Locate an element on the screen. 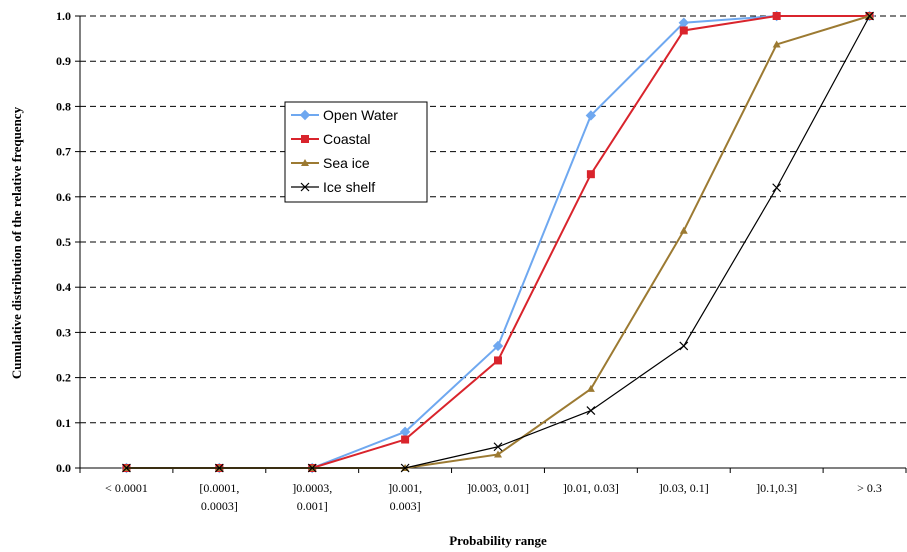 This screenshot has width=907, height=552. y-tick-label: 0.6 is located at coordinates (63, 197).